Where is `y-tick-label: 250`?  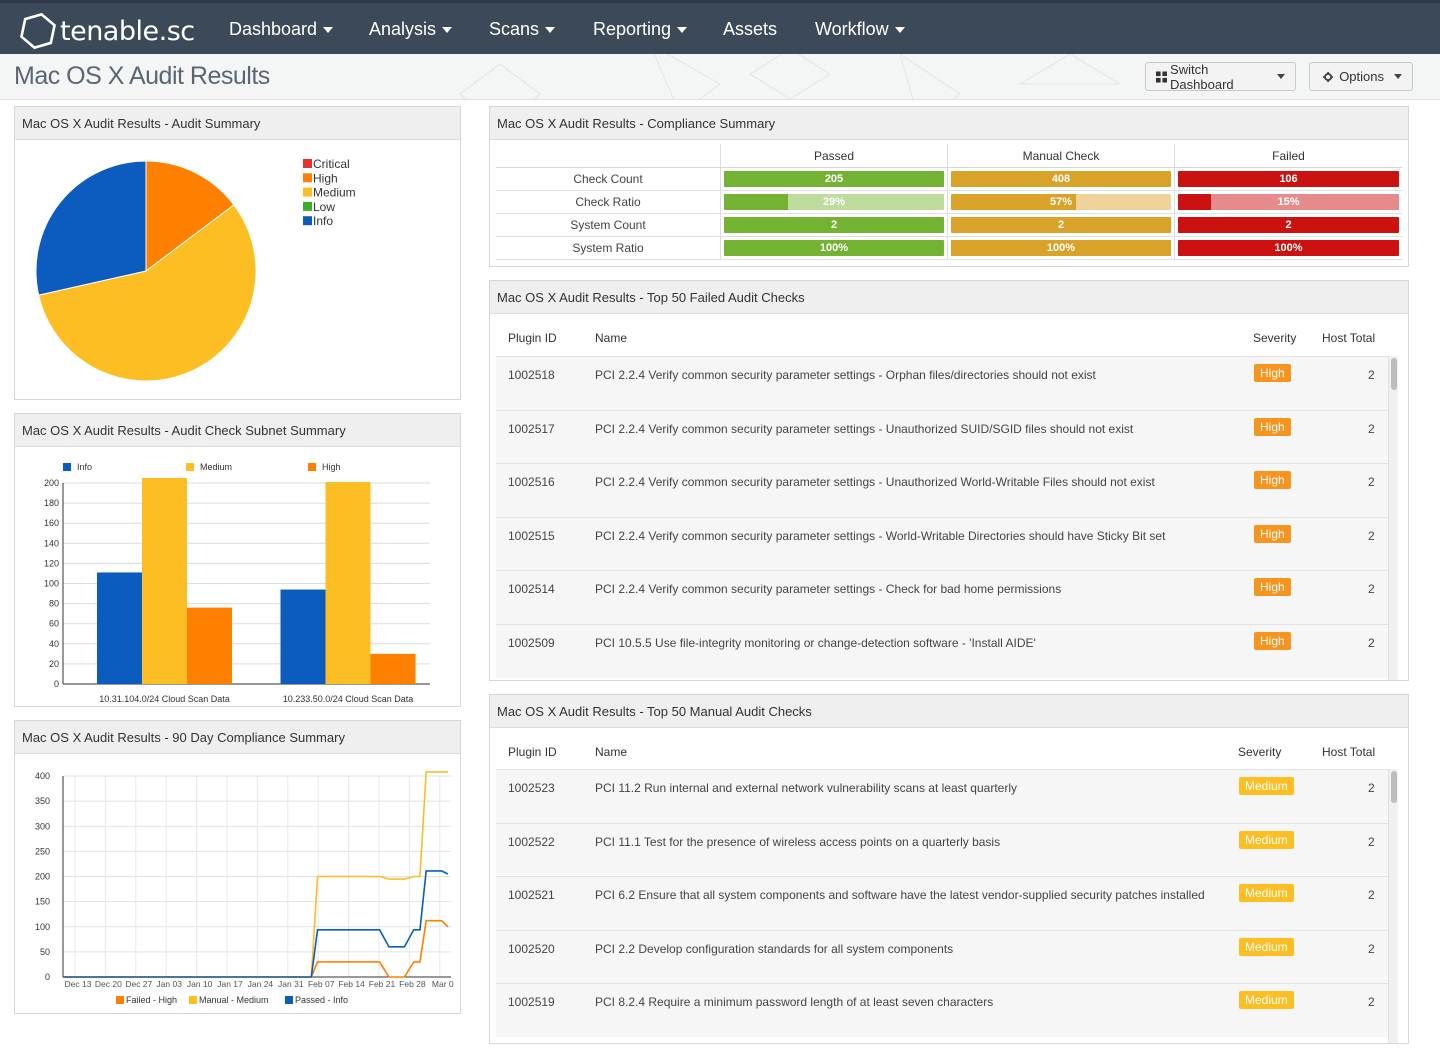
y-tick-label: 250 is located at coordinates (42, 851).